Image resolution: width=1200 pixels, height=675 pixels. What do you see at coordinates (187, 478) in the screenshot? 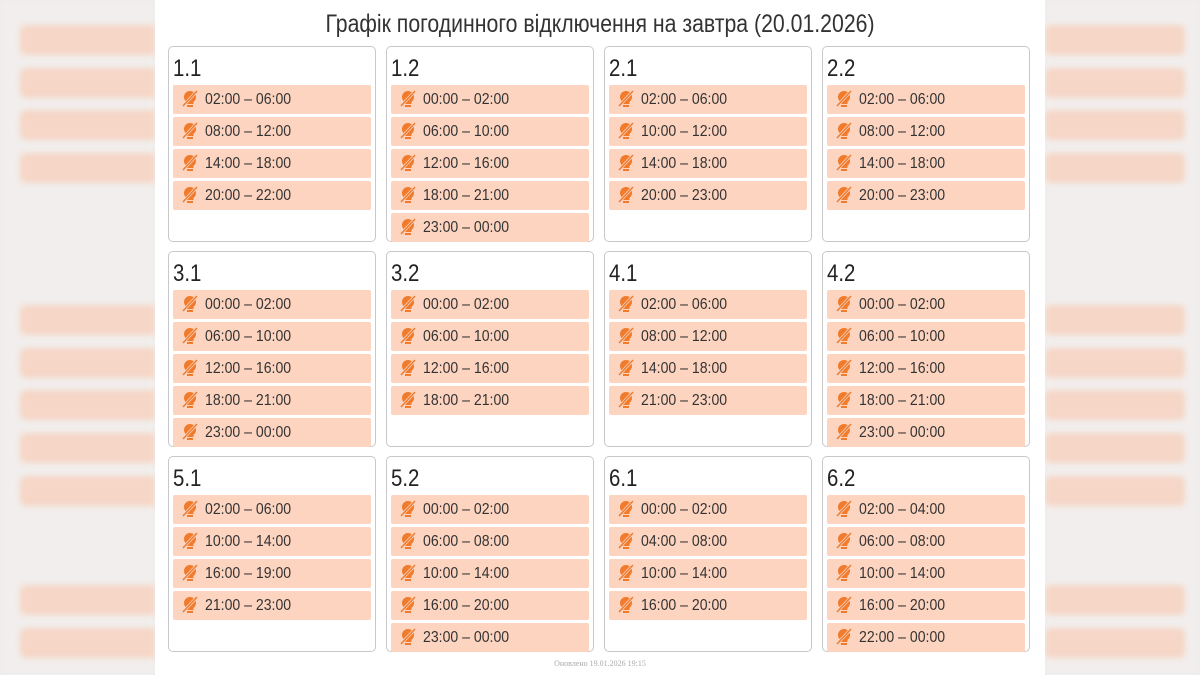
I see `group-name: 5.1` at bounding box center [187, 478].